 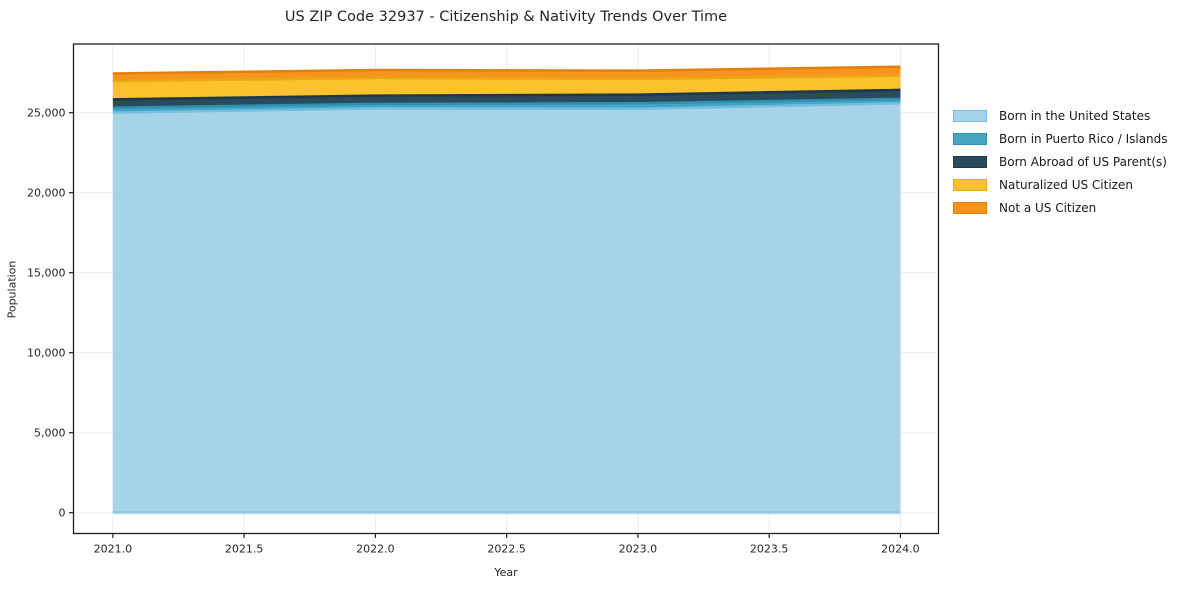 What do you see at coordinates (46, 352) in the screenshot?
I see `y-tick-label: 10,000` at bounding box center [46, 352].